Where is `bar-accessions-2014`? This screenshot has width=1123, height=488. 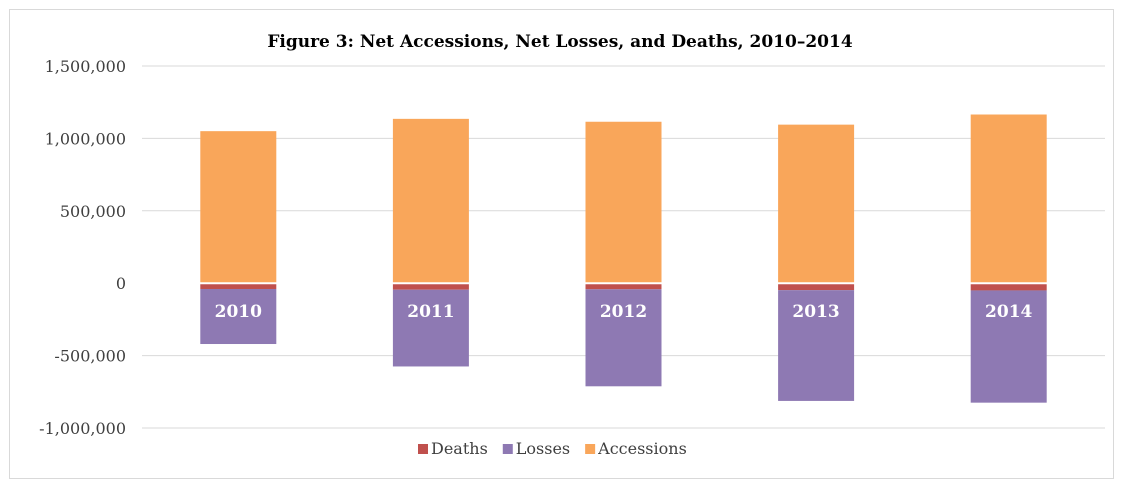 bar-accessions-2014 is located at coordinates (1008, 199).